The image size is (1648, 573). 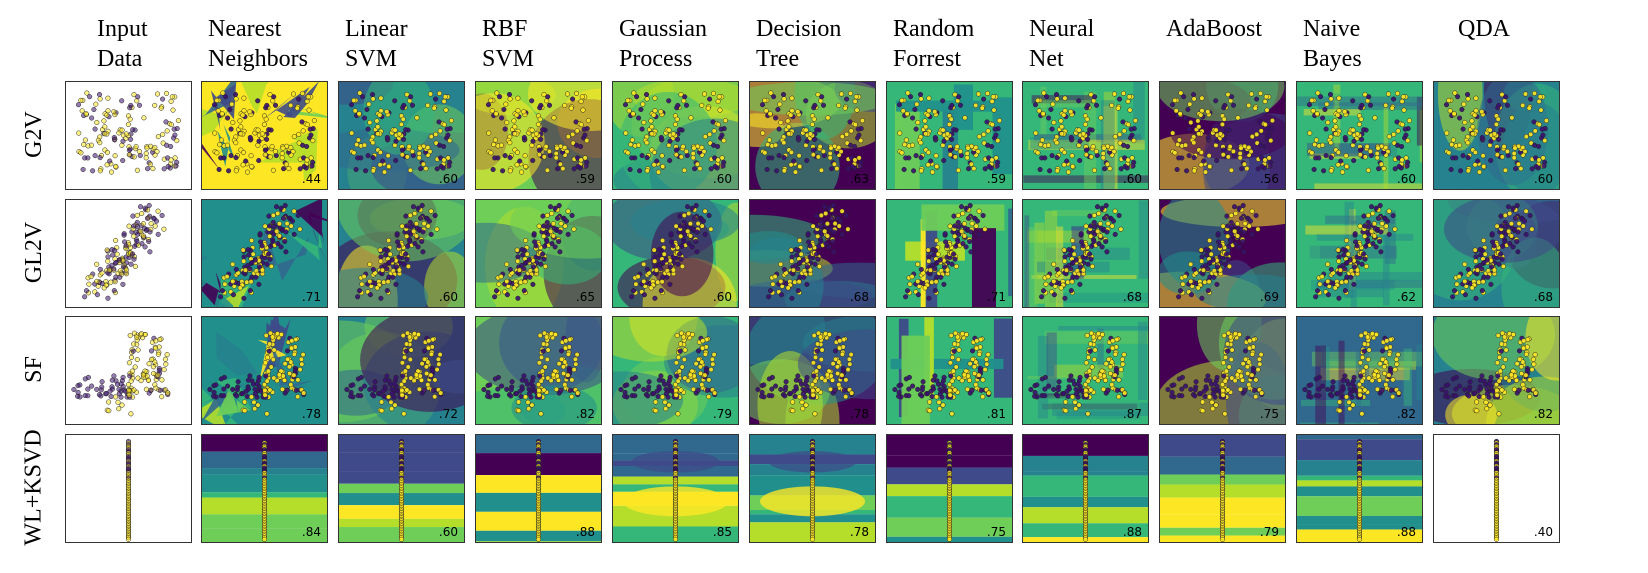 I want to click on accuracy-score: .72, so click(x=448, y=414).